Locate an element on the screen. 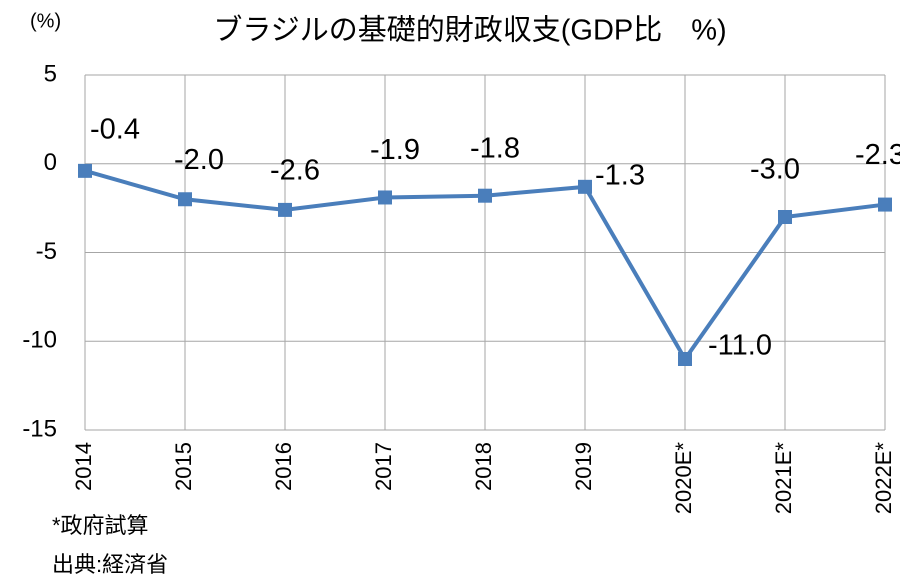 This screenshot has height=584, width=900. x-tick-label: 2016 is located at coordinates (283, 466).